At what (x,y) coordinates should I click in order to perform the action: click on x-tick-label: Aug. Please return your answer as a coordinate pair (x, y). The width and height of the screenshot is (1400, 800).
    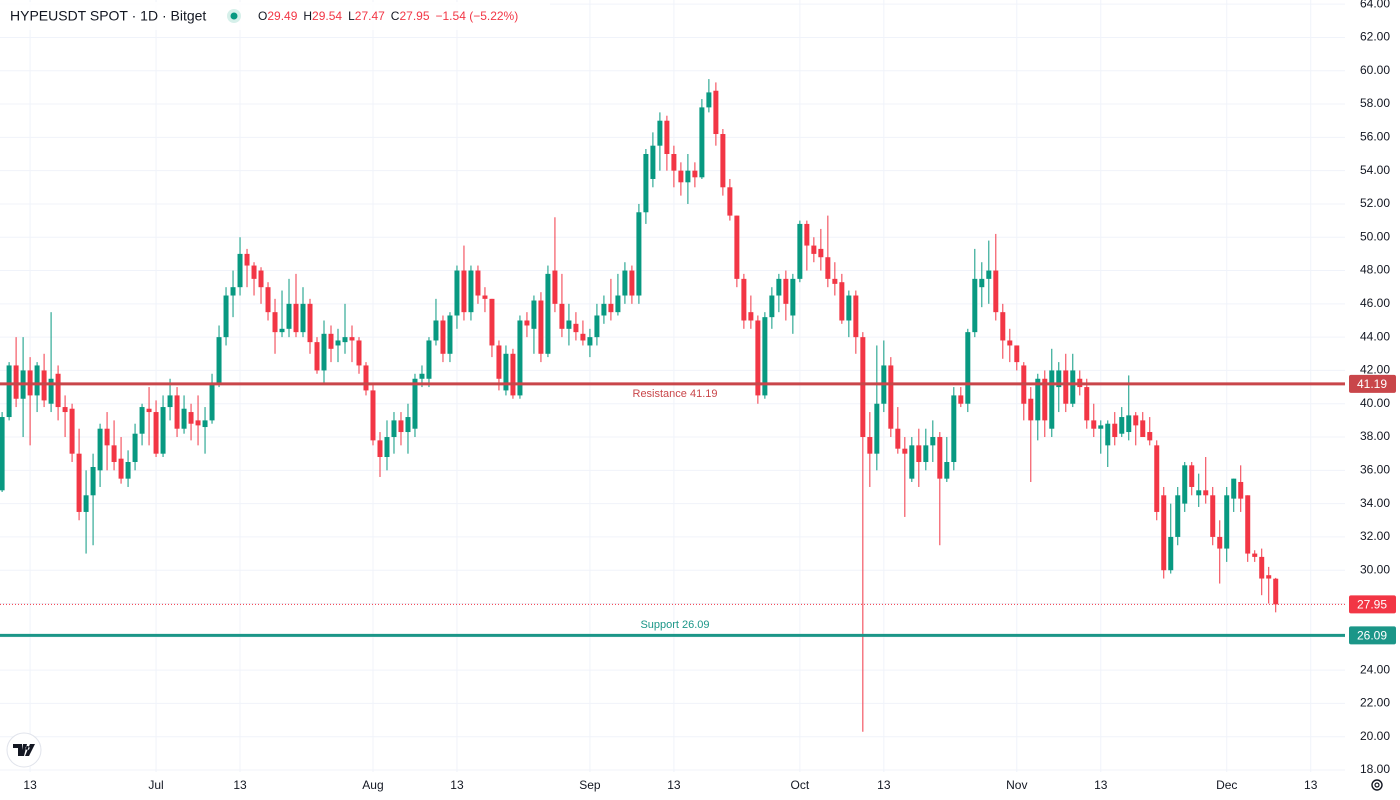
    Looking at the image, I should click on (372, 785).